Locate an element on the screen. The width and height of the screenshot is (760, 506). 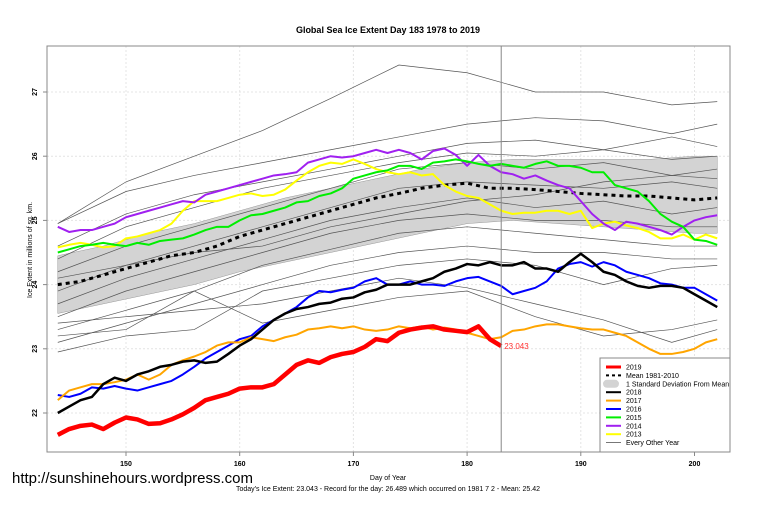
legend-label: 2019 is located at coordinates (634, 368).